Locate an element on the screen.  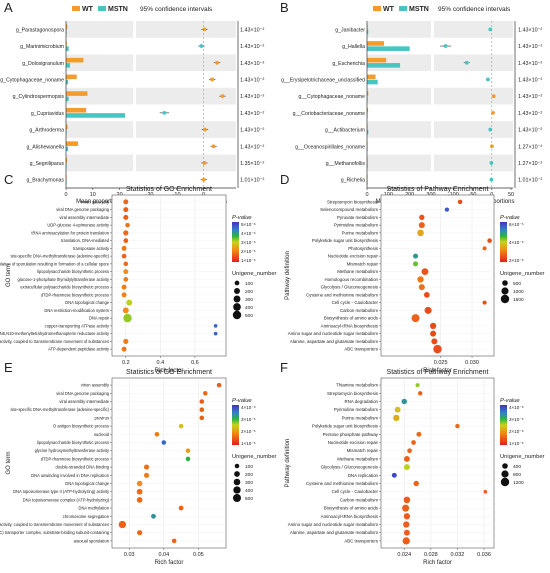
y-tick-label: copper-transporting ATPase activity is located at coordinates (77, 325).